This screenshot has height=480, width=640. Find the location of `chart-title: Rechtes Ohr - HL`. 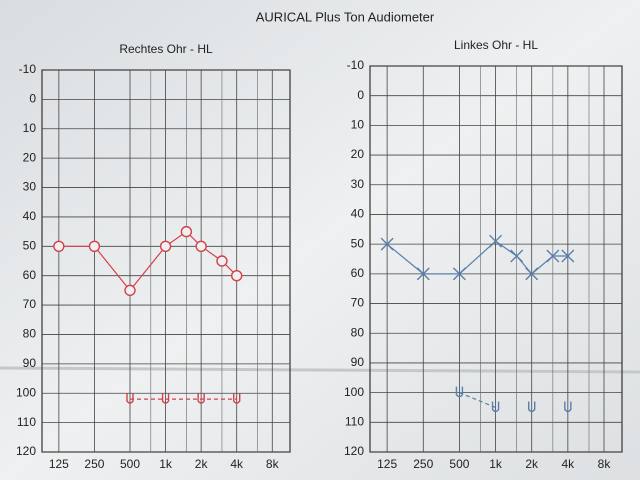

chart-title: Rechtes Ohr - HL is located at coordinates (166, 49).